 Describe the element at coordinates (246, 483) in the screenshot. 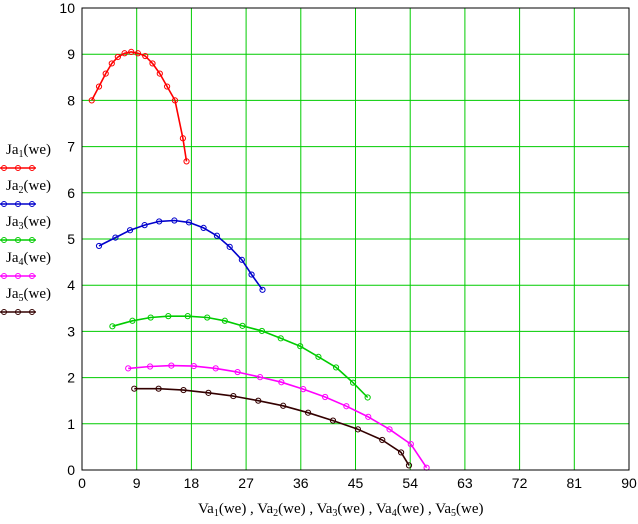

I see `x-tick-label: 27` at that location.